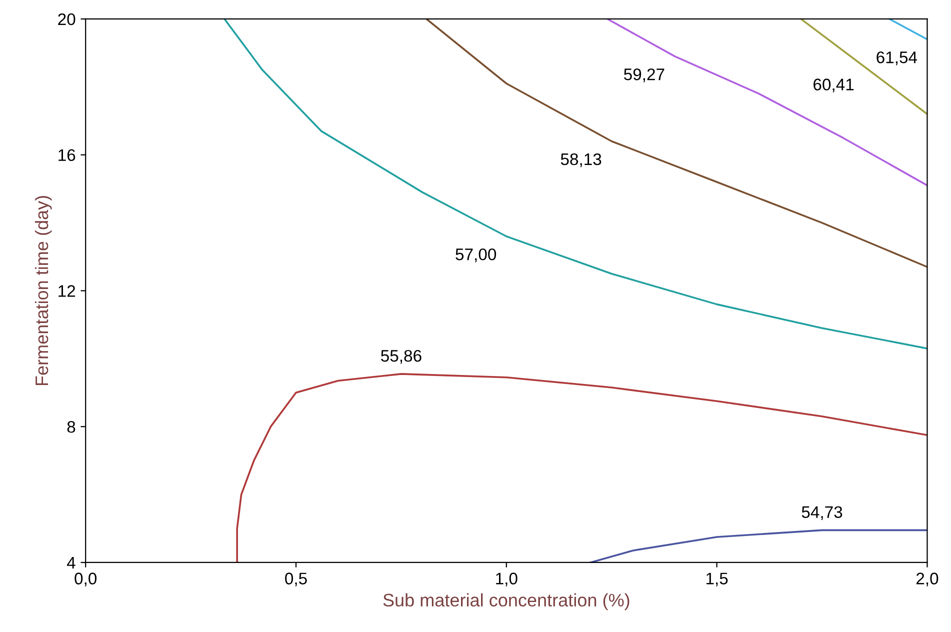 Image resolution: width=951 pixels, height=632 pixels. I want to click on x-tick-label: 2,0, so click(927, 579).